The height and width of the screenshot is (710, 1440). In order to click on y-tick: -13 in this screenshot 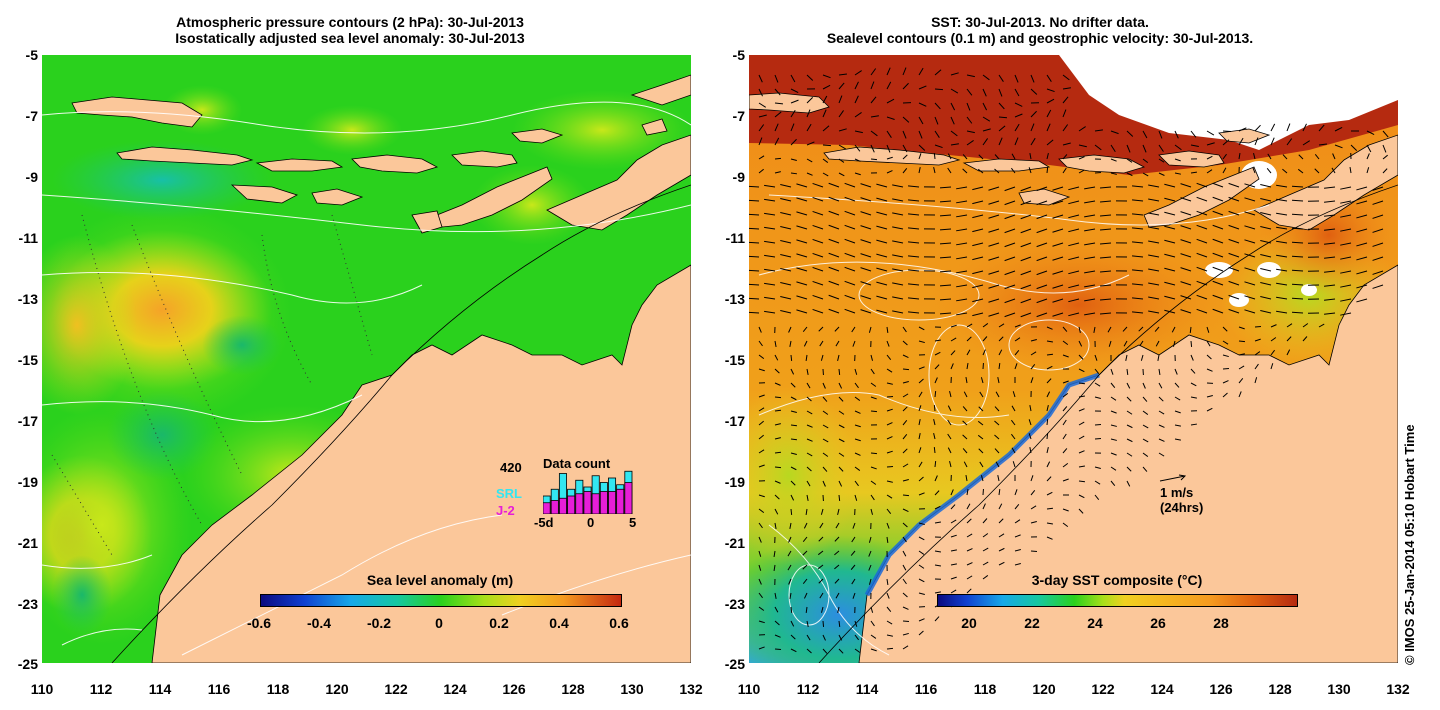, I will do `click(734, 299)`.